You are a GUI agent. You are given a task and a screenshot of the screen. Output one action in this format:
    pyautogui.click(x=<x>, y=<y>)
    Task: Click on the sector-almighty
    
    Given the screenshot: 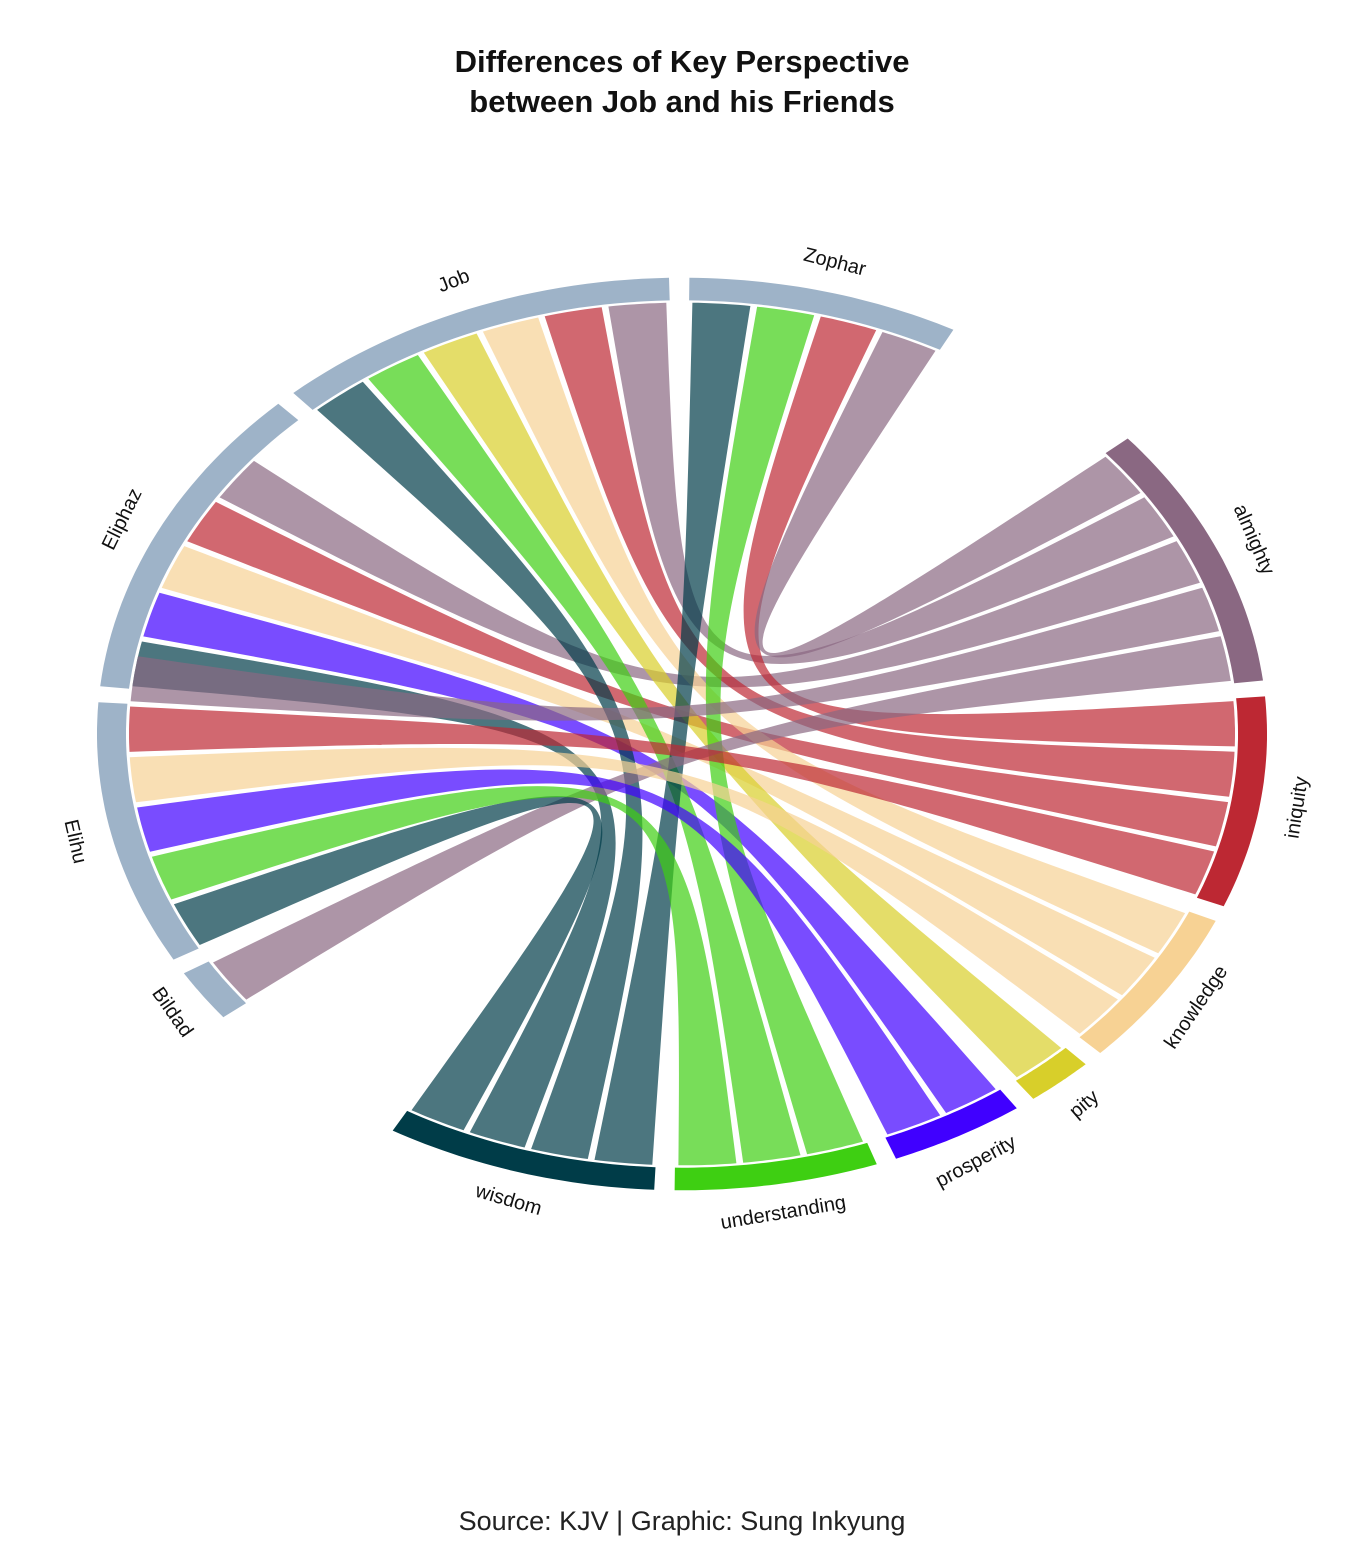 What is the action you would take?
    pyautogui.click(x=1184, y=561)
    